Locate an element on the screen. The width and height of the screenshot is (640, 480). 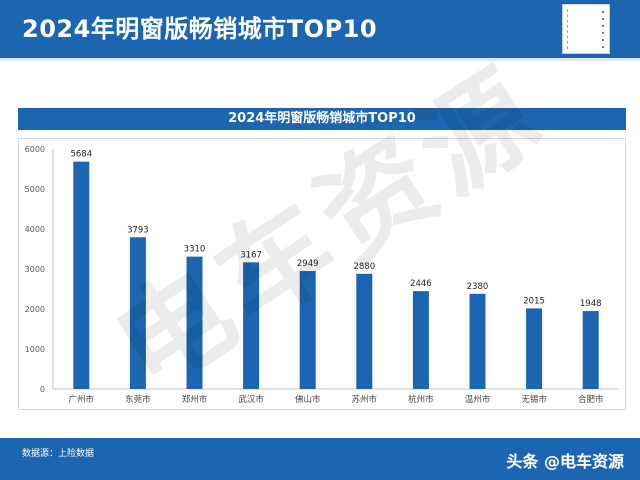
bar-value-label: 3793 is located at coordinates (138, 230).